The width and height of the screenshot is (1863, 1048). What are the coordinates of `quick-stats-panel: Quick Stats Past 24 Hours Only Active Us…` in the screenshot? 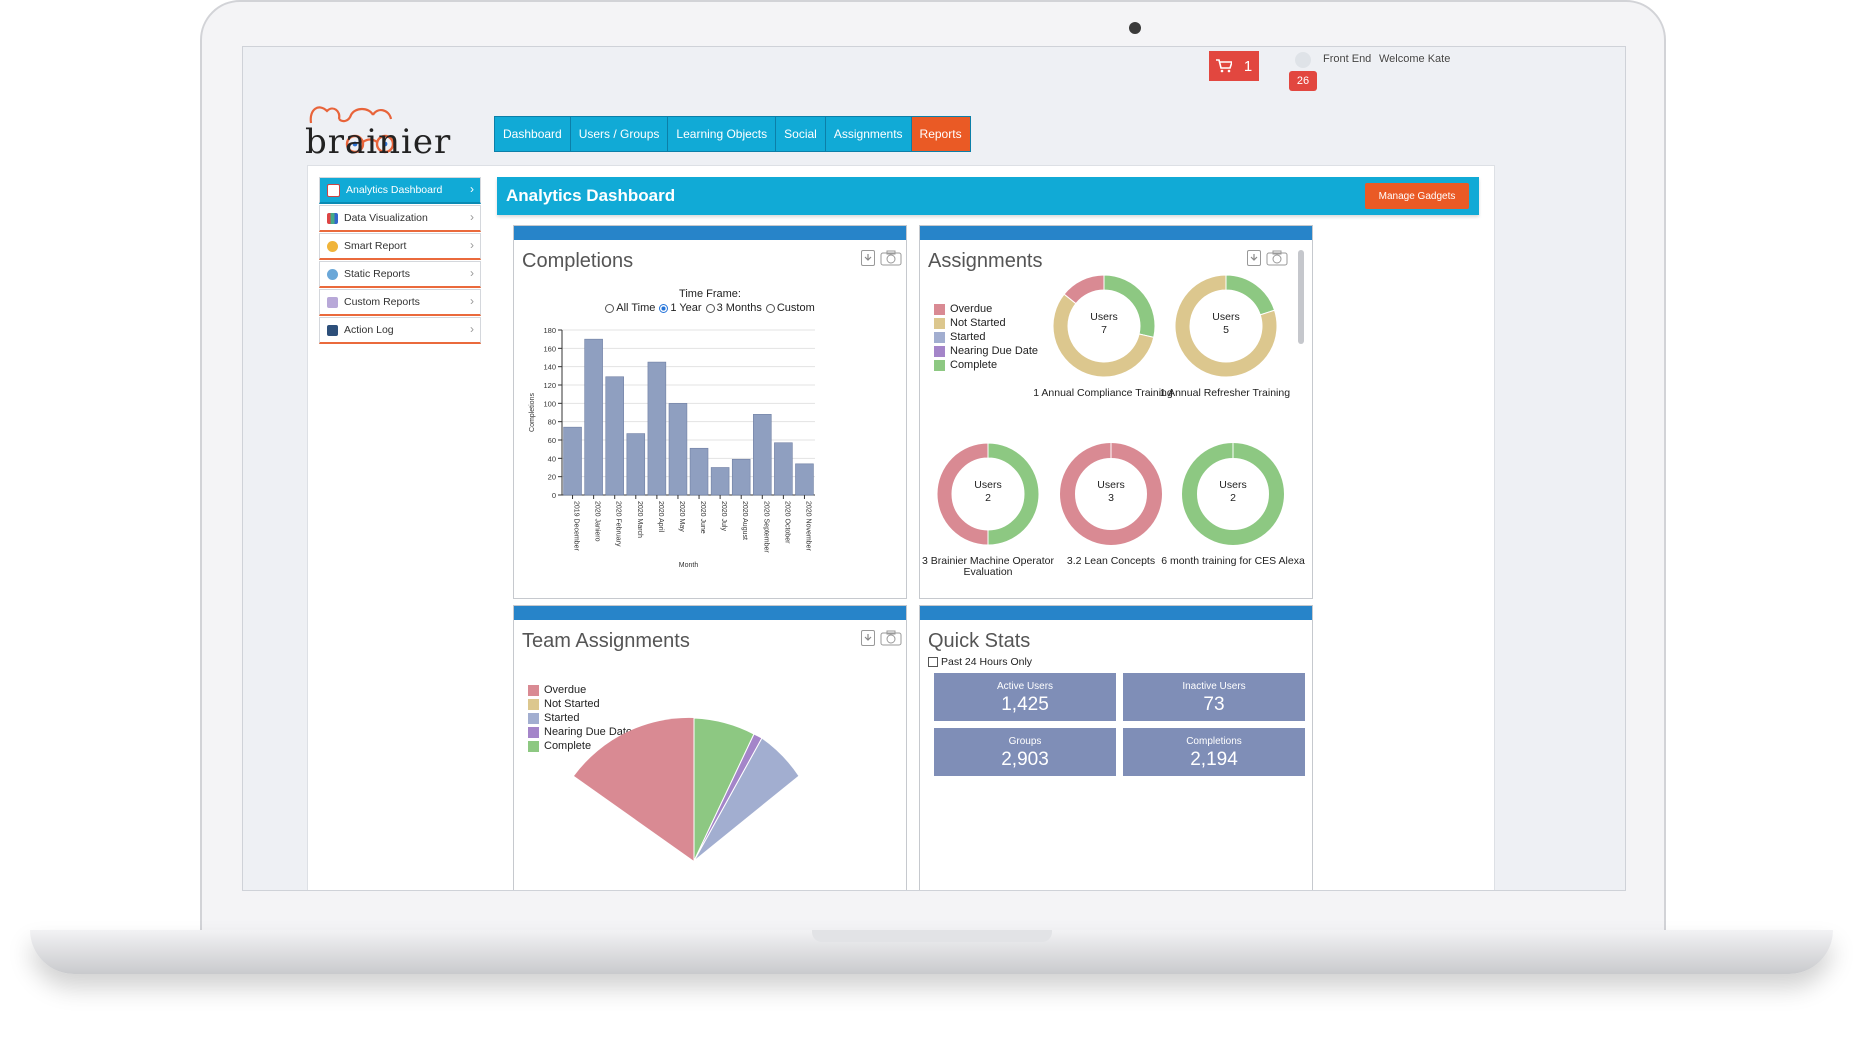 It's located at (1116, 747).